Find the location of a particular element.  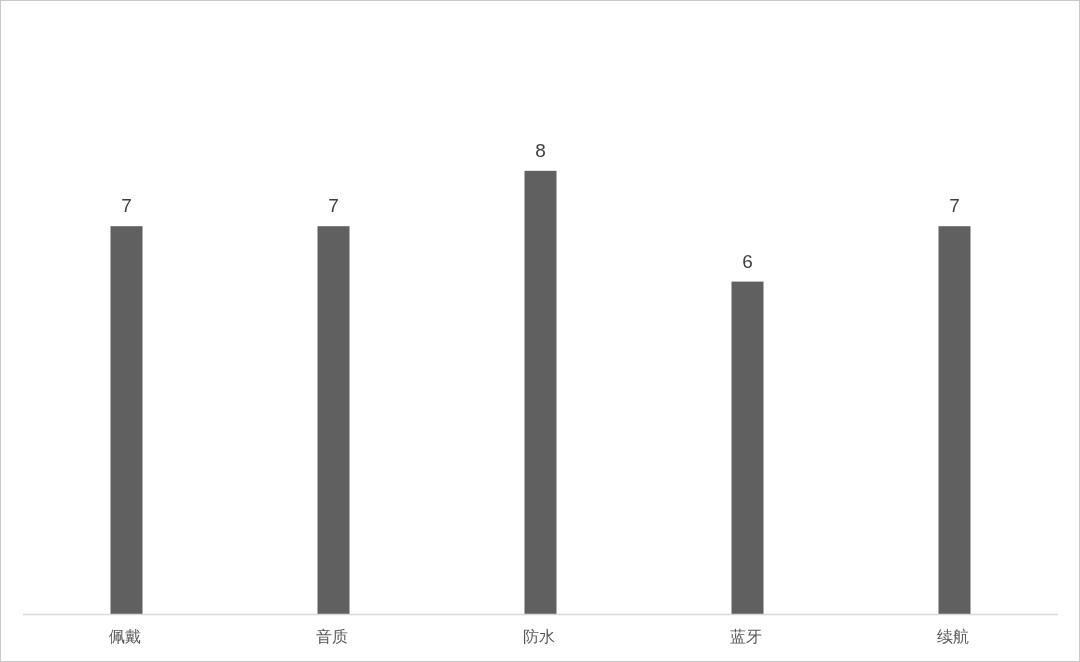

data-label: 6 is located at coordinates (747, 261).